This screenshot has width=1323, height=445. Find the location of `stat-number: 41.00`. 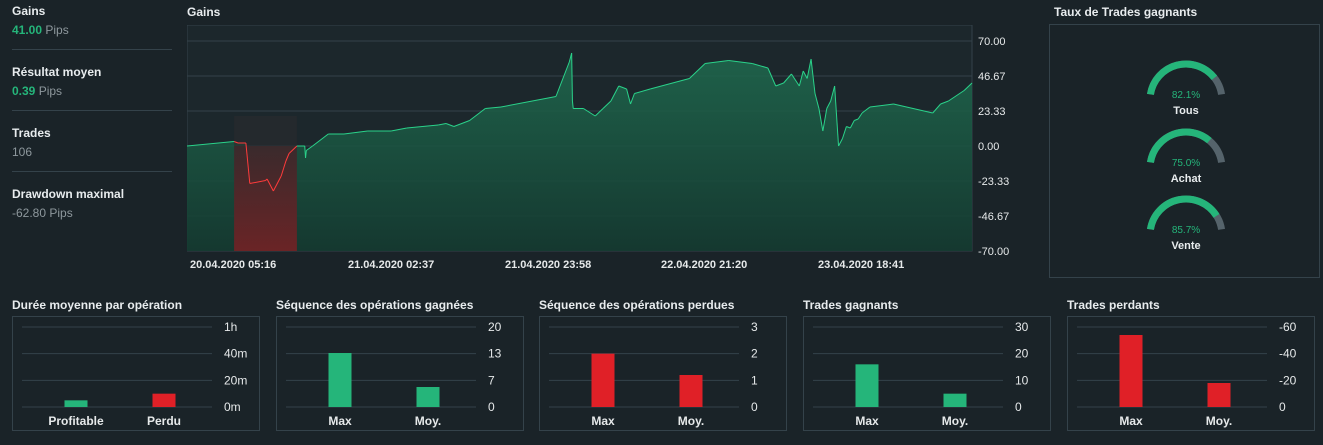

stat-number: 41.00 is located at coordinates (27, 30).